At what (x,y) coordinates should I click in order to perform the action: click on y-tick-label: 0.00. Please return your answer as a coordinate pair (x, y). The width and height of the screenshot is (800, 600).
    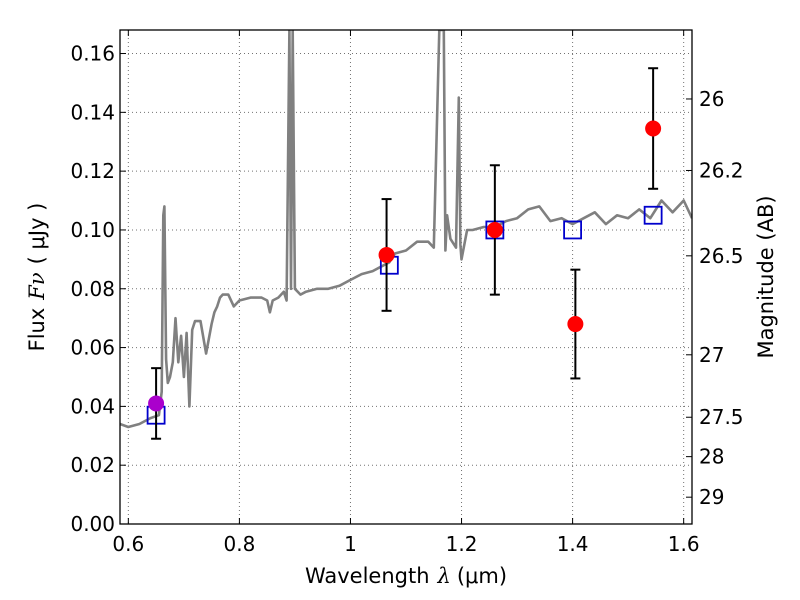
    Looking at the image, I should click on (92, 524).